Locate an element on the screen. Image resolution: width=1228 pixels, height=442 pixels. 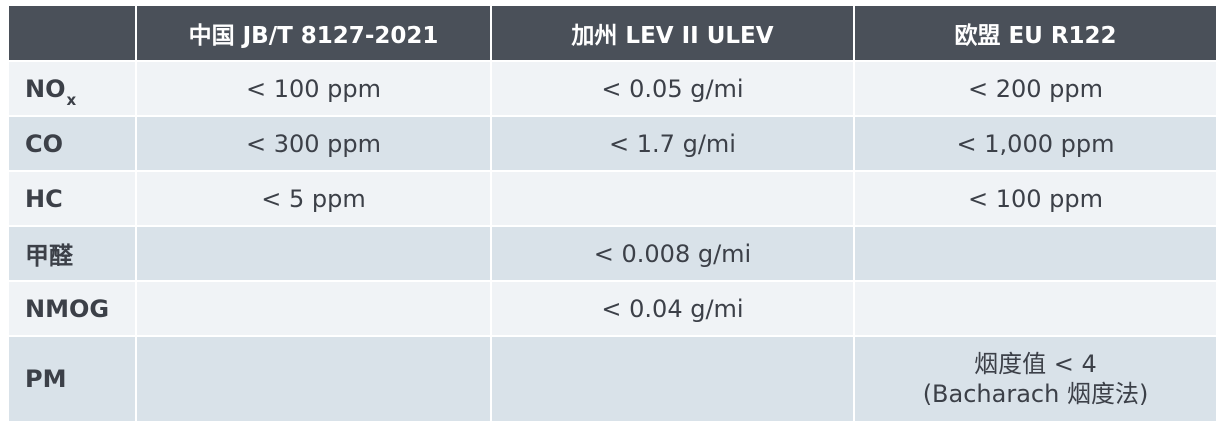
header-eu: 欧盟 EU R122 is located at coordinates (1035, 33).